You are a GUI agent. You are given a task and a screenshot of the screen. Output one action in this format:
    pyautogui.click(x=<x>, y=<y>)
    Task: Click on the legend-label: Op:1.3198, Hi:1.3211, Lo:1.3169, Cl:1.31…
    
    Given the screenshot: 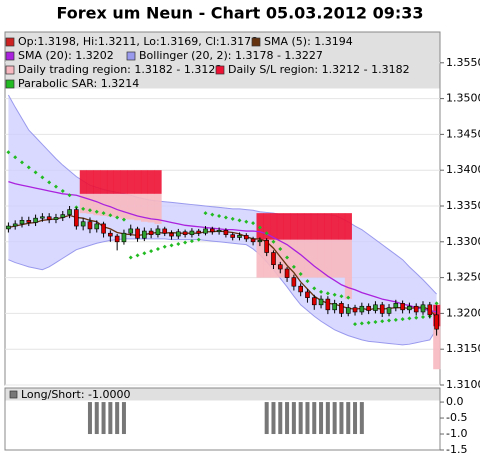 What is the action you would take?
    pyautogui.click(x=138, y=41)
    